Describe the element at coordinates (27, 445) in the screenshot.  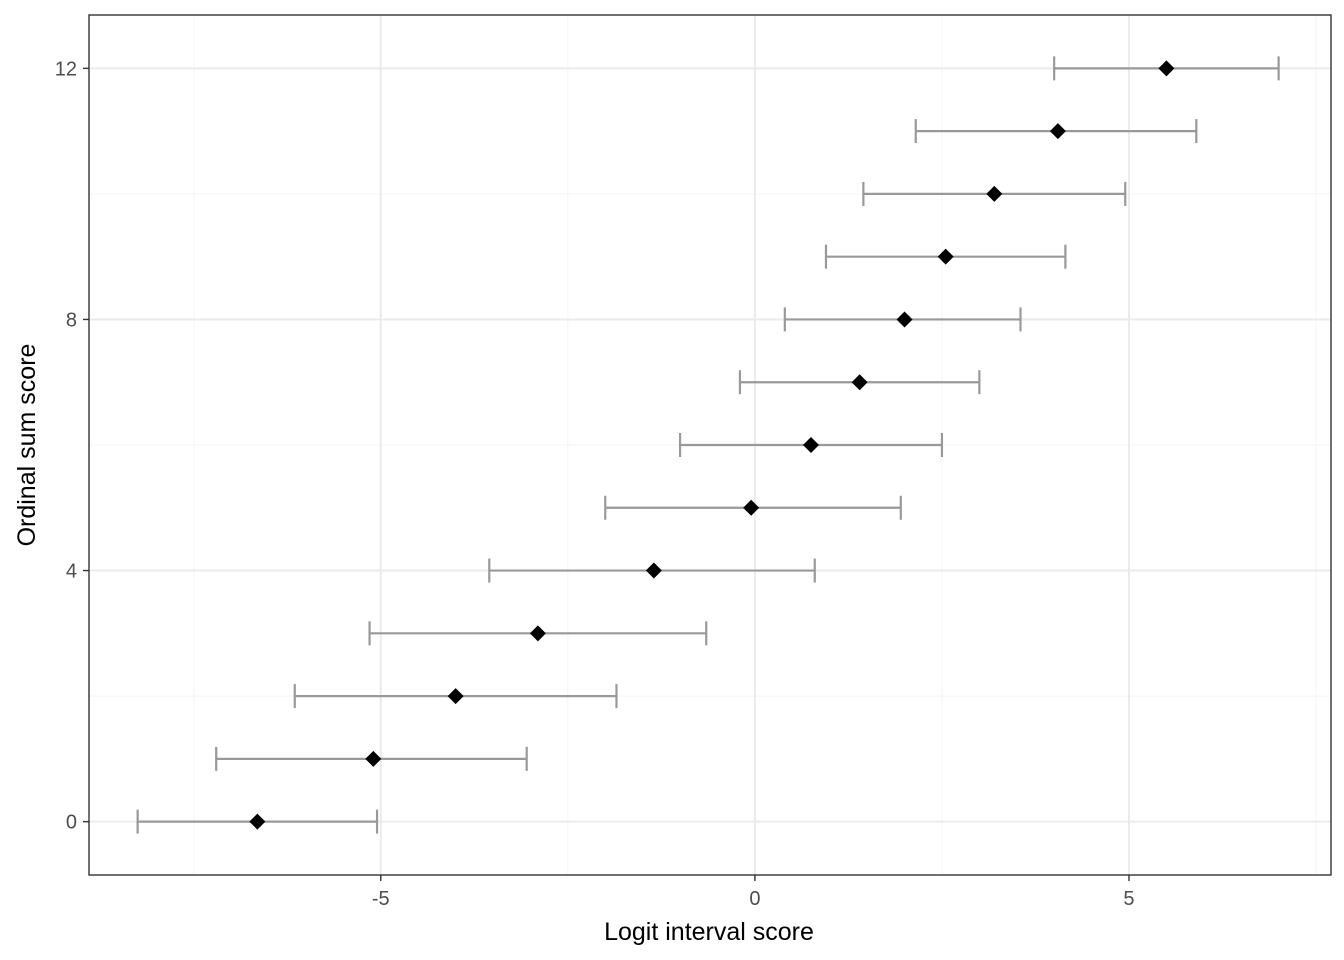
I see `y-axis-title: Ordinal sum score` at that location.